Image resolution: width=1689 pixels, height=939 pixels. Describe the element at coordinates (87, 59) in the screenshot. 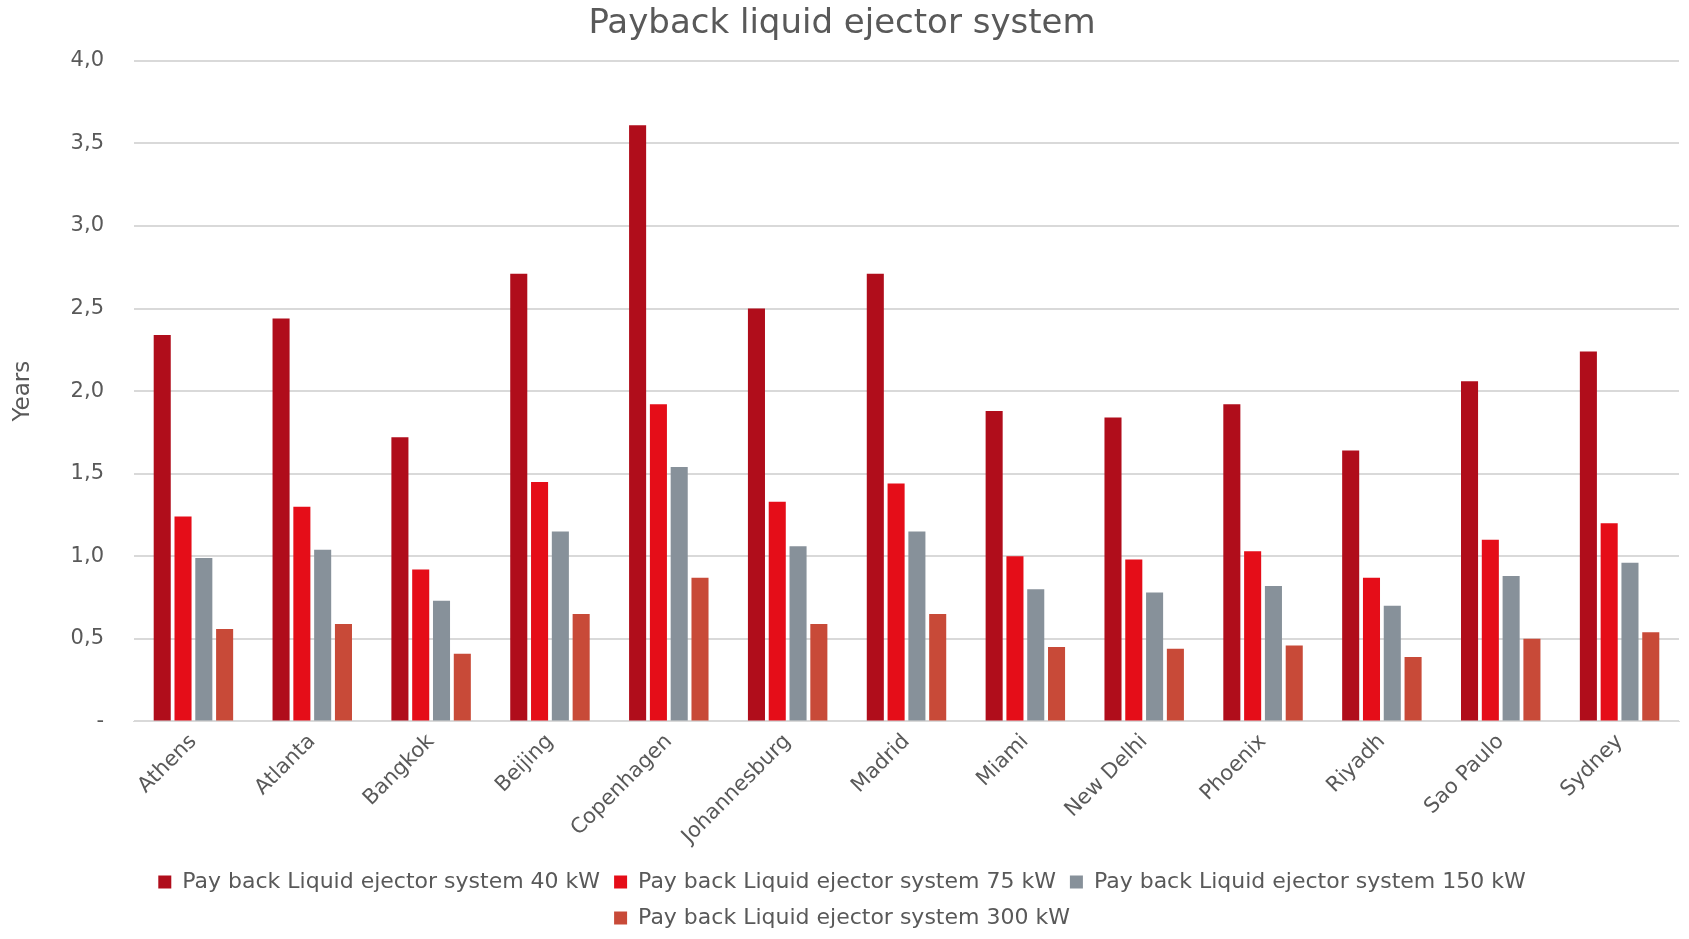

I see `y-tick-label: 4,0` at that location.